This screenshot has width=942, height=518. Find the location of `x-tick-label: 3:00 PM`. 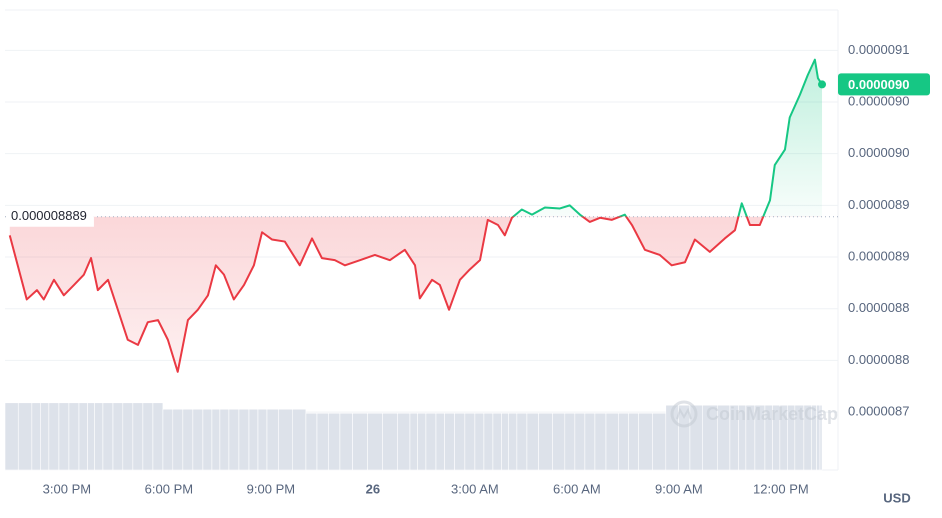

x-tick-label: 3:00 PM is located at coordinates (67, 488).